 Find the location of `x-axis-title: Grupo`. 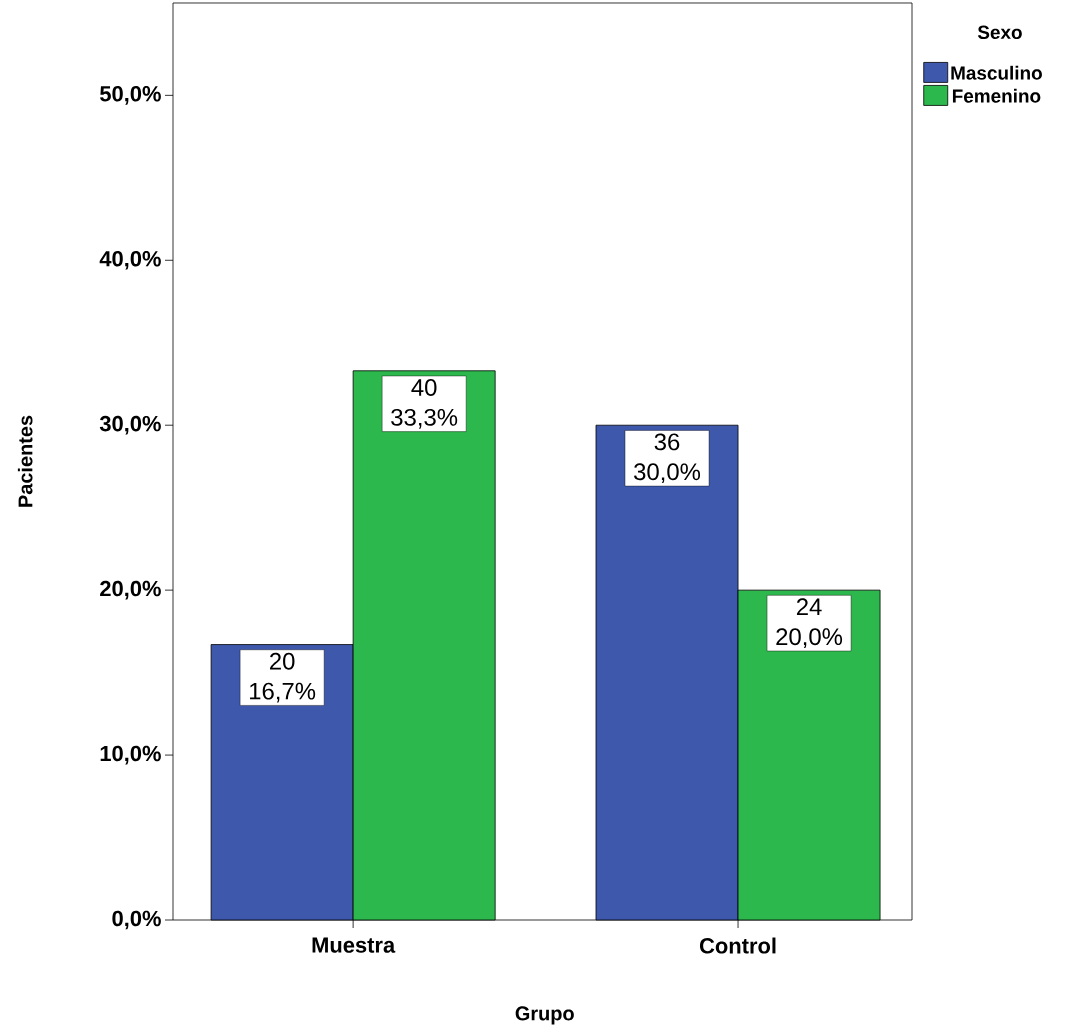

x-axis-title: Grupo is located at coordinates (544, 1015).